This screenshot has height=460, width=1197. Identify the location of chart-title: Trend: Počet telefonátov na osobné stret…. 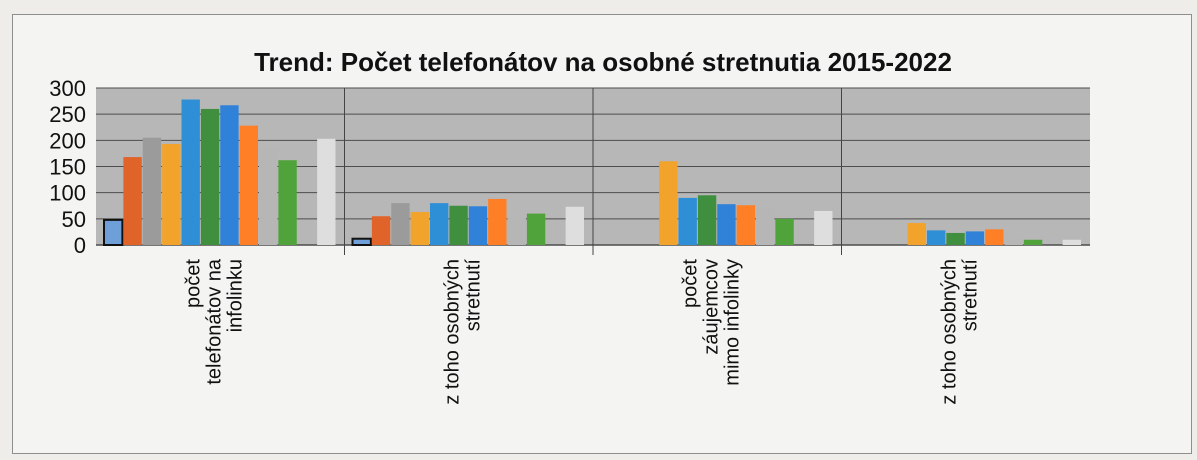
(603, 62).